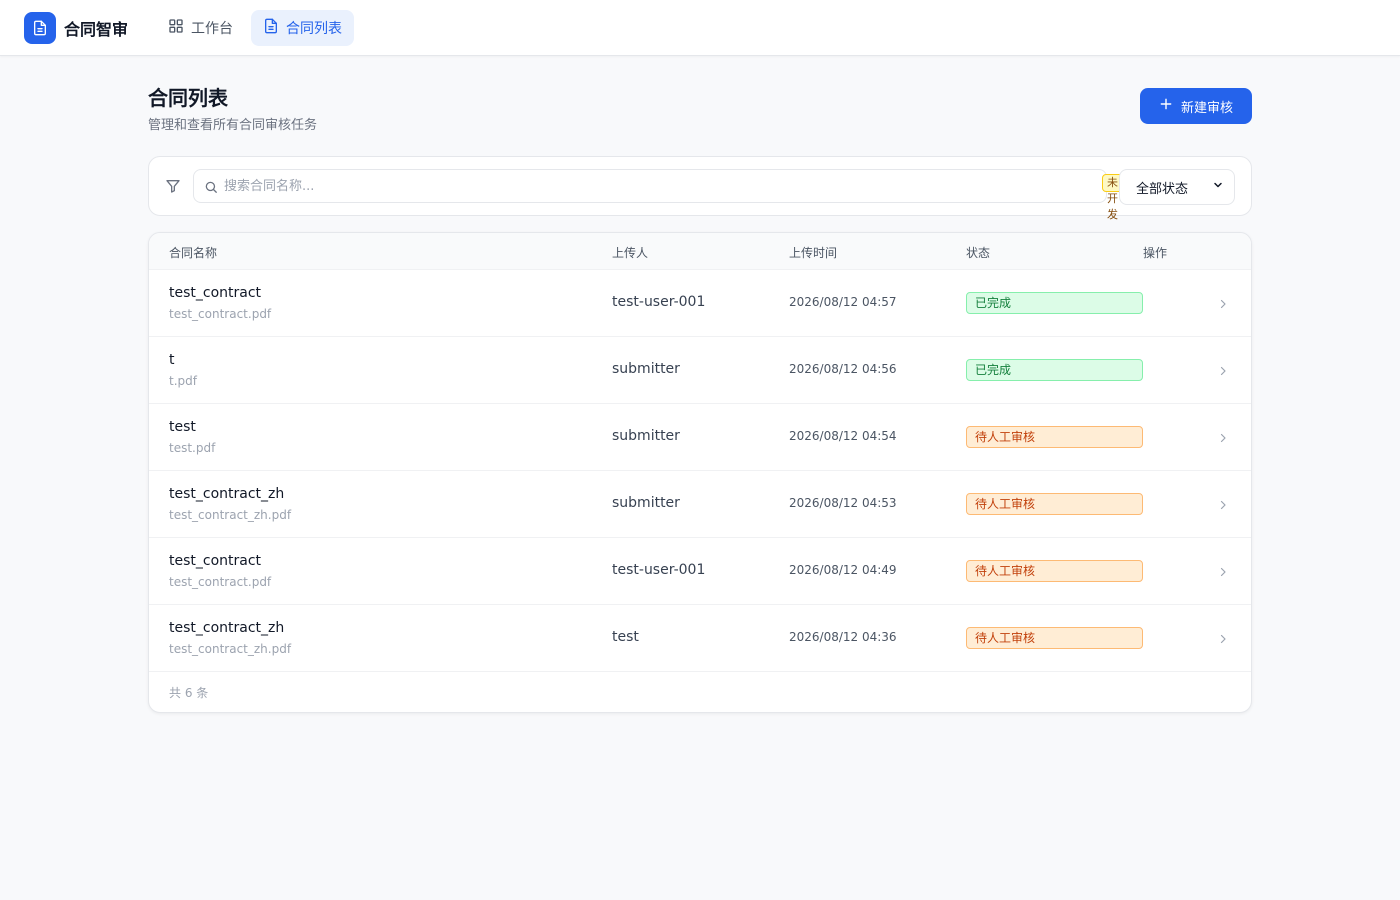 The width and height of the screenshot is (1400, 900). What do you see at coordinates (233, 125) in the screenshot?
I see `page-subtitle: 管理和查看所有合同审核任务` at bounding box center [233, 125].